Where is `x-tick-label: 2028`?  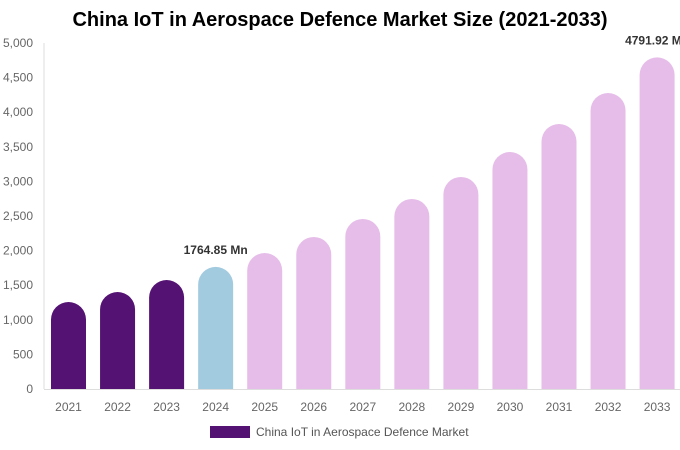
x-tick-label: 2028 is located at coordinates (411, 407).